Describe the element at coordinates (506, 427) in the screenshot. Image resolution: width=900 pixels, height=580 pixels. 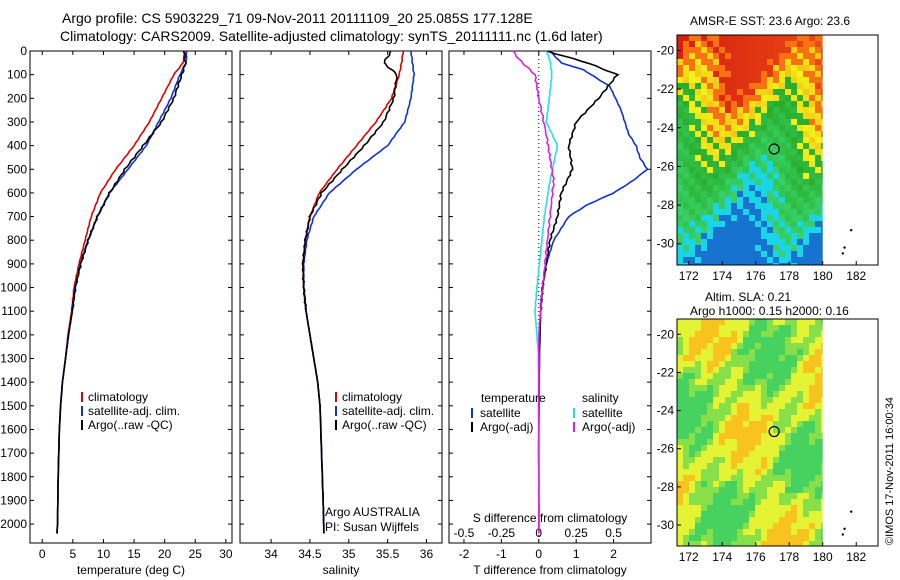
I see `temperature-legend-label: Argo(-adj)` at that location.